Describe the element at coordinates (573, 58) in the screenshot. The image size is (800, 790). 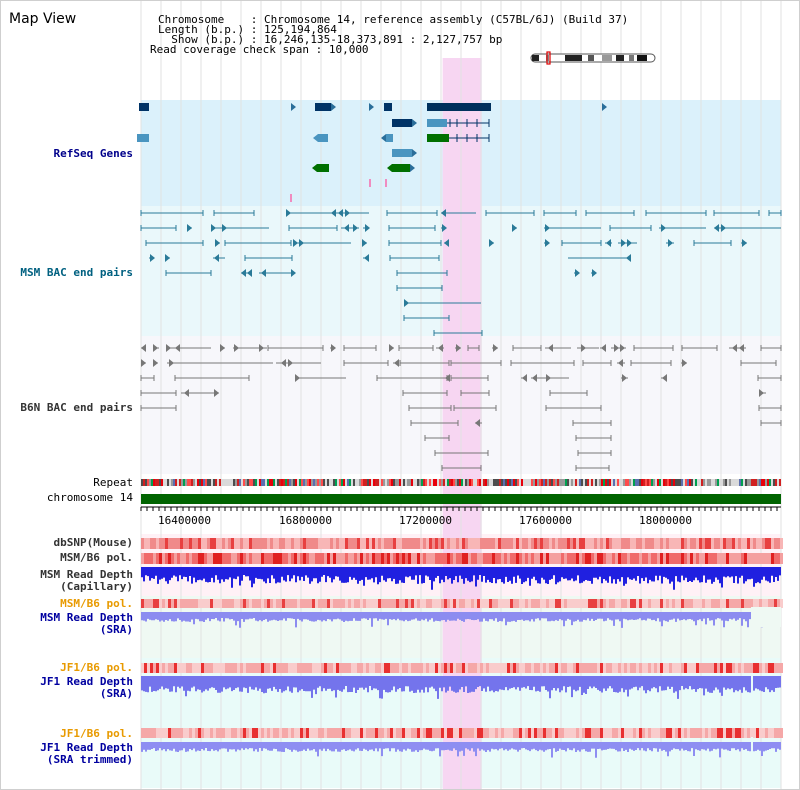
I see `ideogram-band` at that location.